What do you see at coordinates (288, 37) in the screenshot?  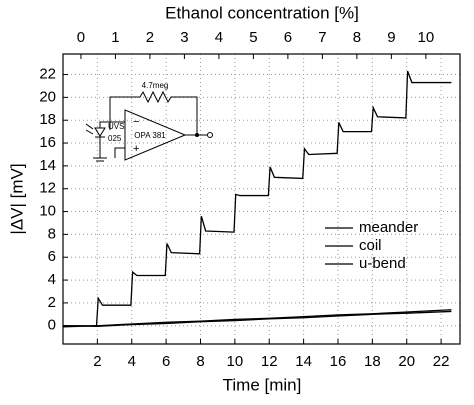 I see `x2-tick-label: 6` at bounding box center [288, 37].